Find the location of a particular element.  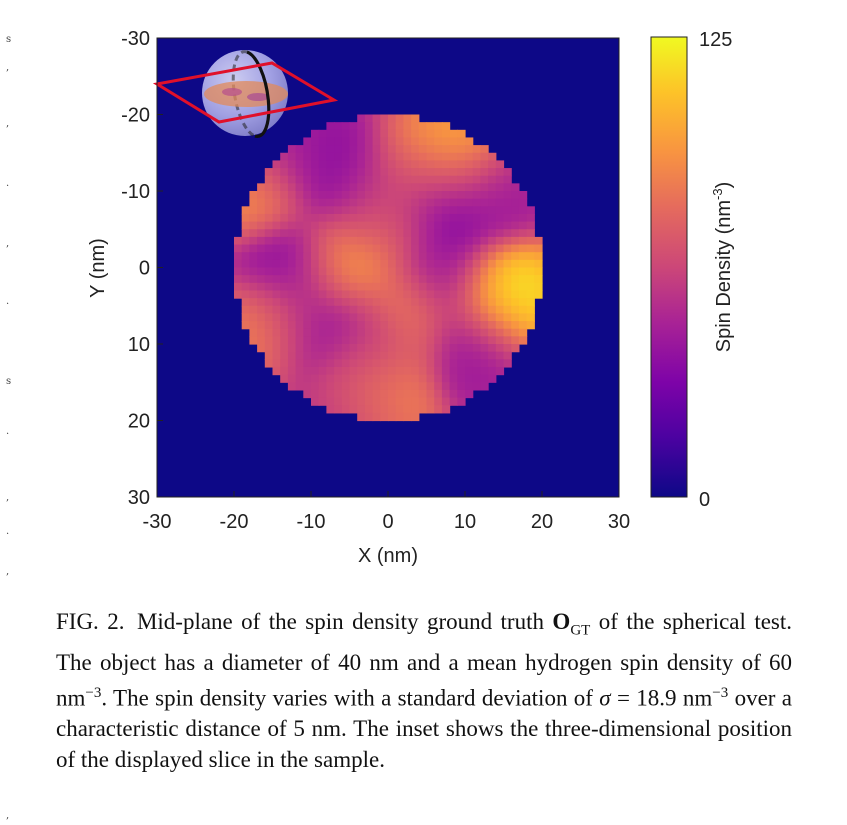

inset-slice-texture is located at coordinates (258, 97).